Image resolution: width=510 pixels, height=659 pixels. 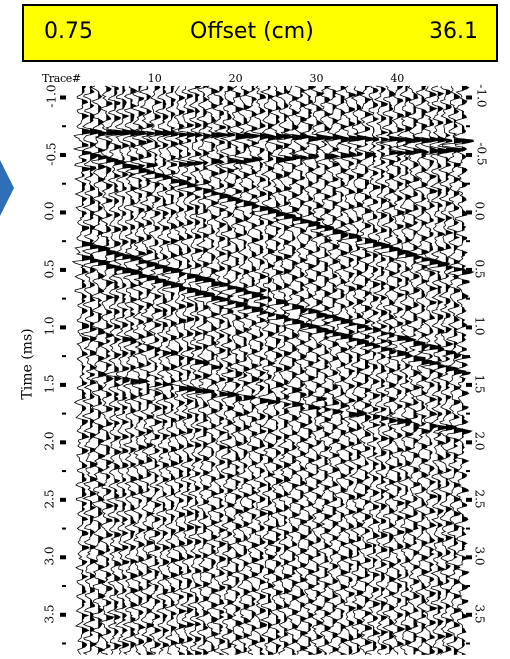 What do you see at coordinates (7, 188) in the screenshot?
I see `arrow-marker-icon` at bounding box center [7, 188].